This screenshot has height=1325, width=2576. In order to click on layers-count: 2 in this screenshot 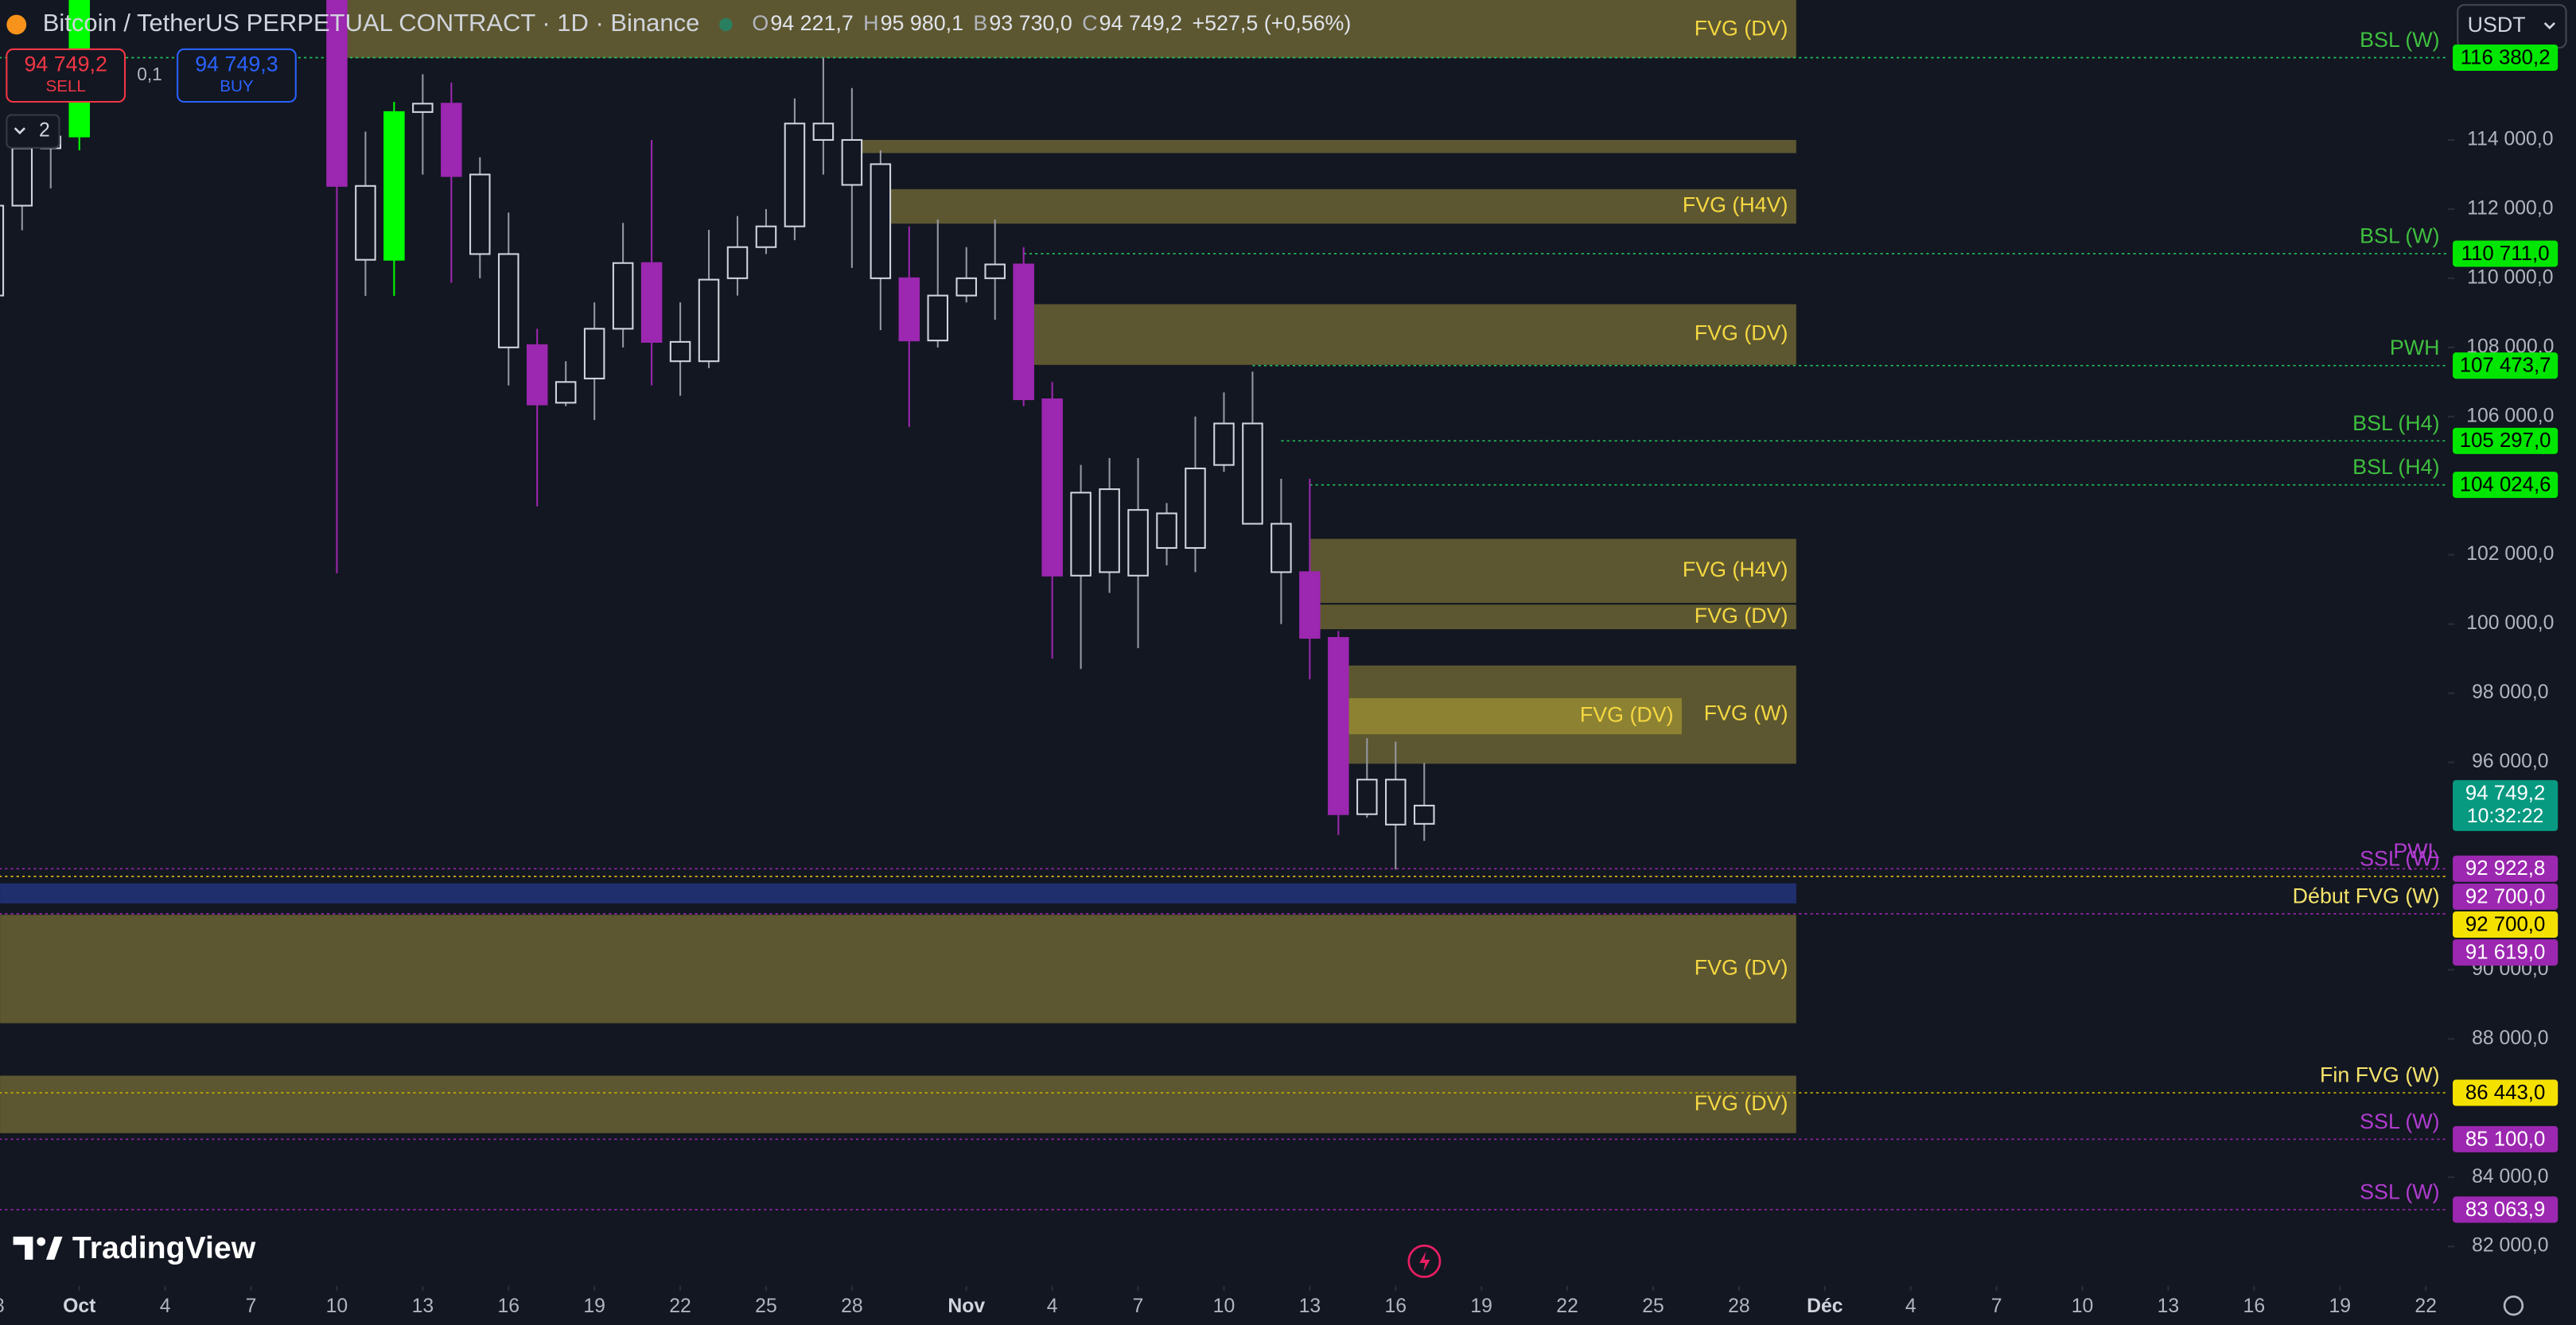, I will do `click(45, 131)`.